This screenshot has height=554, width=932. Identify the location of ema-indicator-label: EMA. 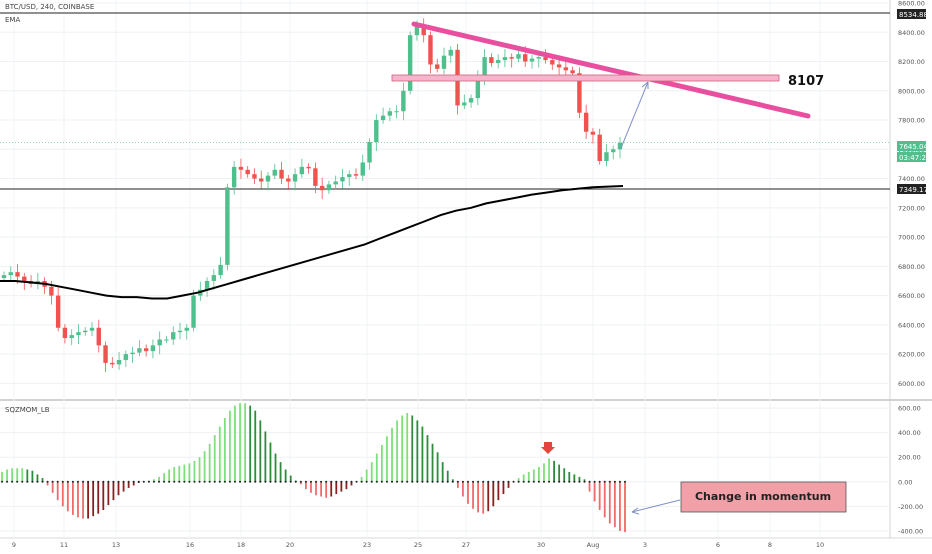
(13, 20).